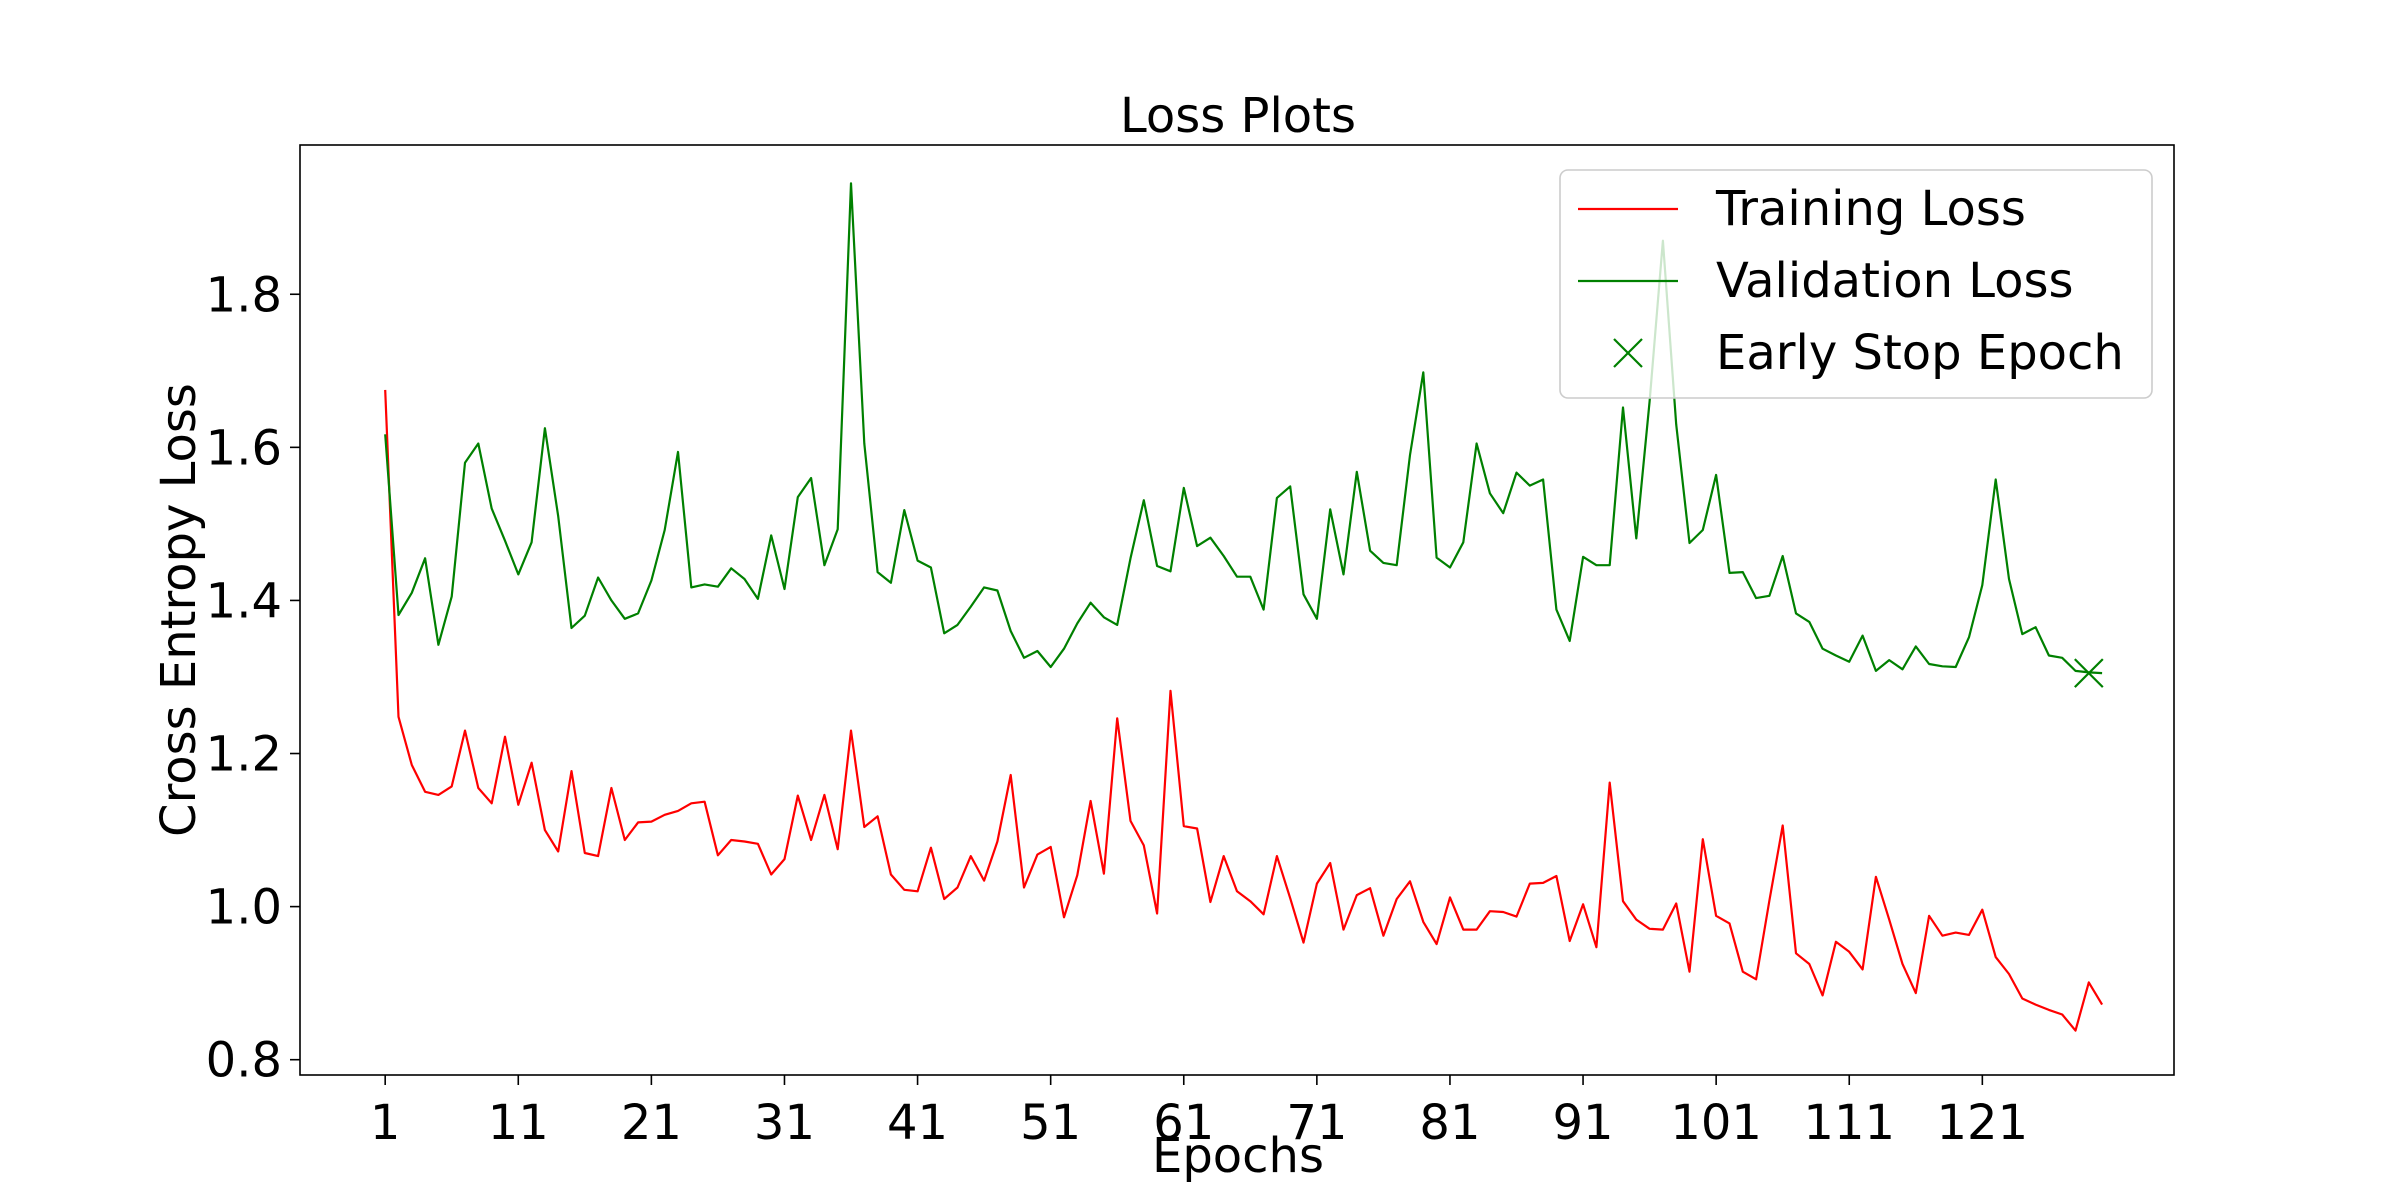  Describe the element at coordinates (1849, 1123) in the screenshot. I see `x-tick-label: 111` at that location.